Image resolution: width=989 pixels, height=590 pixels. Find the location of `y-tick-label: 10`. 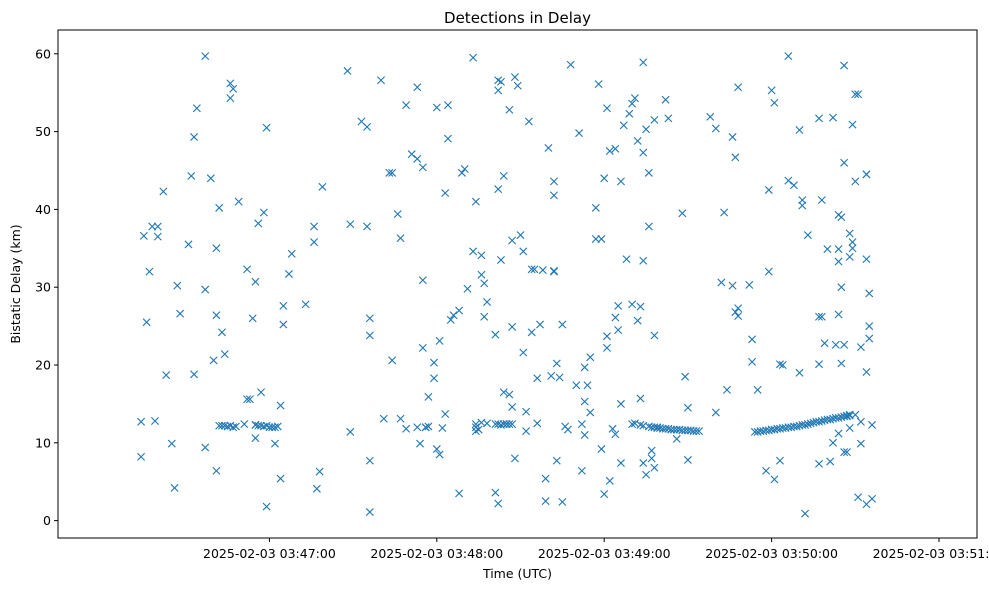

y-tick-label: 10 is located at coordinates (43, 442).